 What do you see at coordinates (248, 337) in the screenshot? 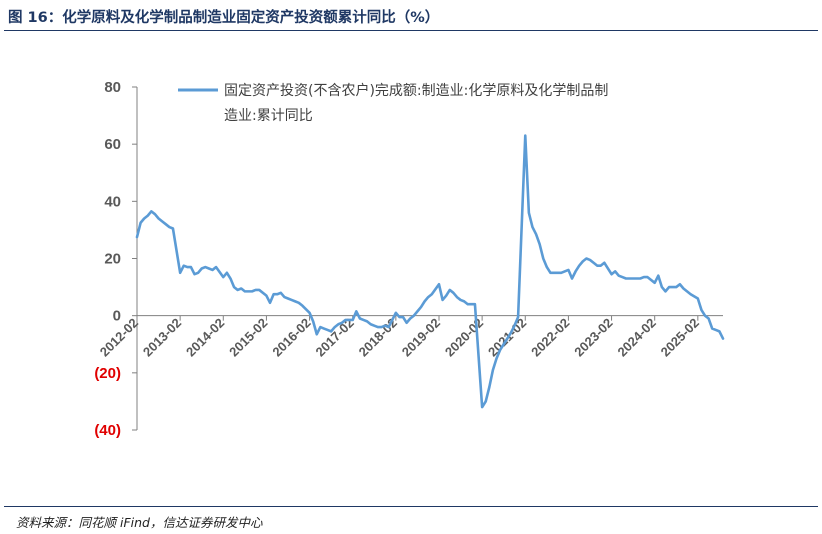
I see `x-tick-label: 2015-02` at bounding box center [248, 337].